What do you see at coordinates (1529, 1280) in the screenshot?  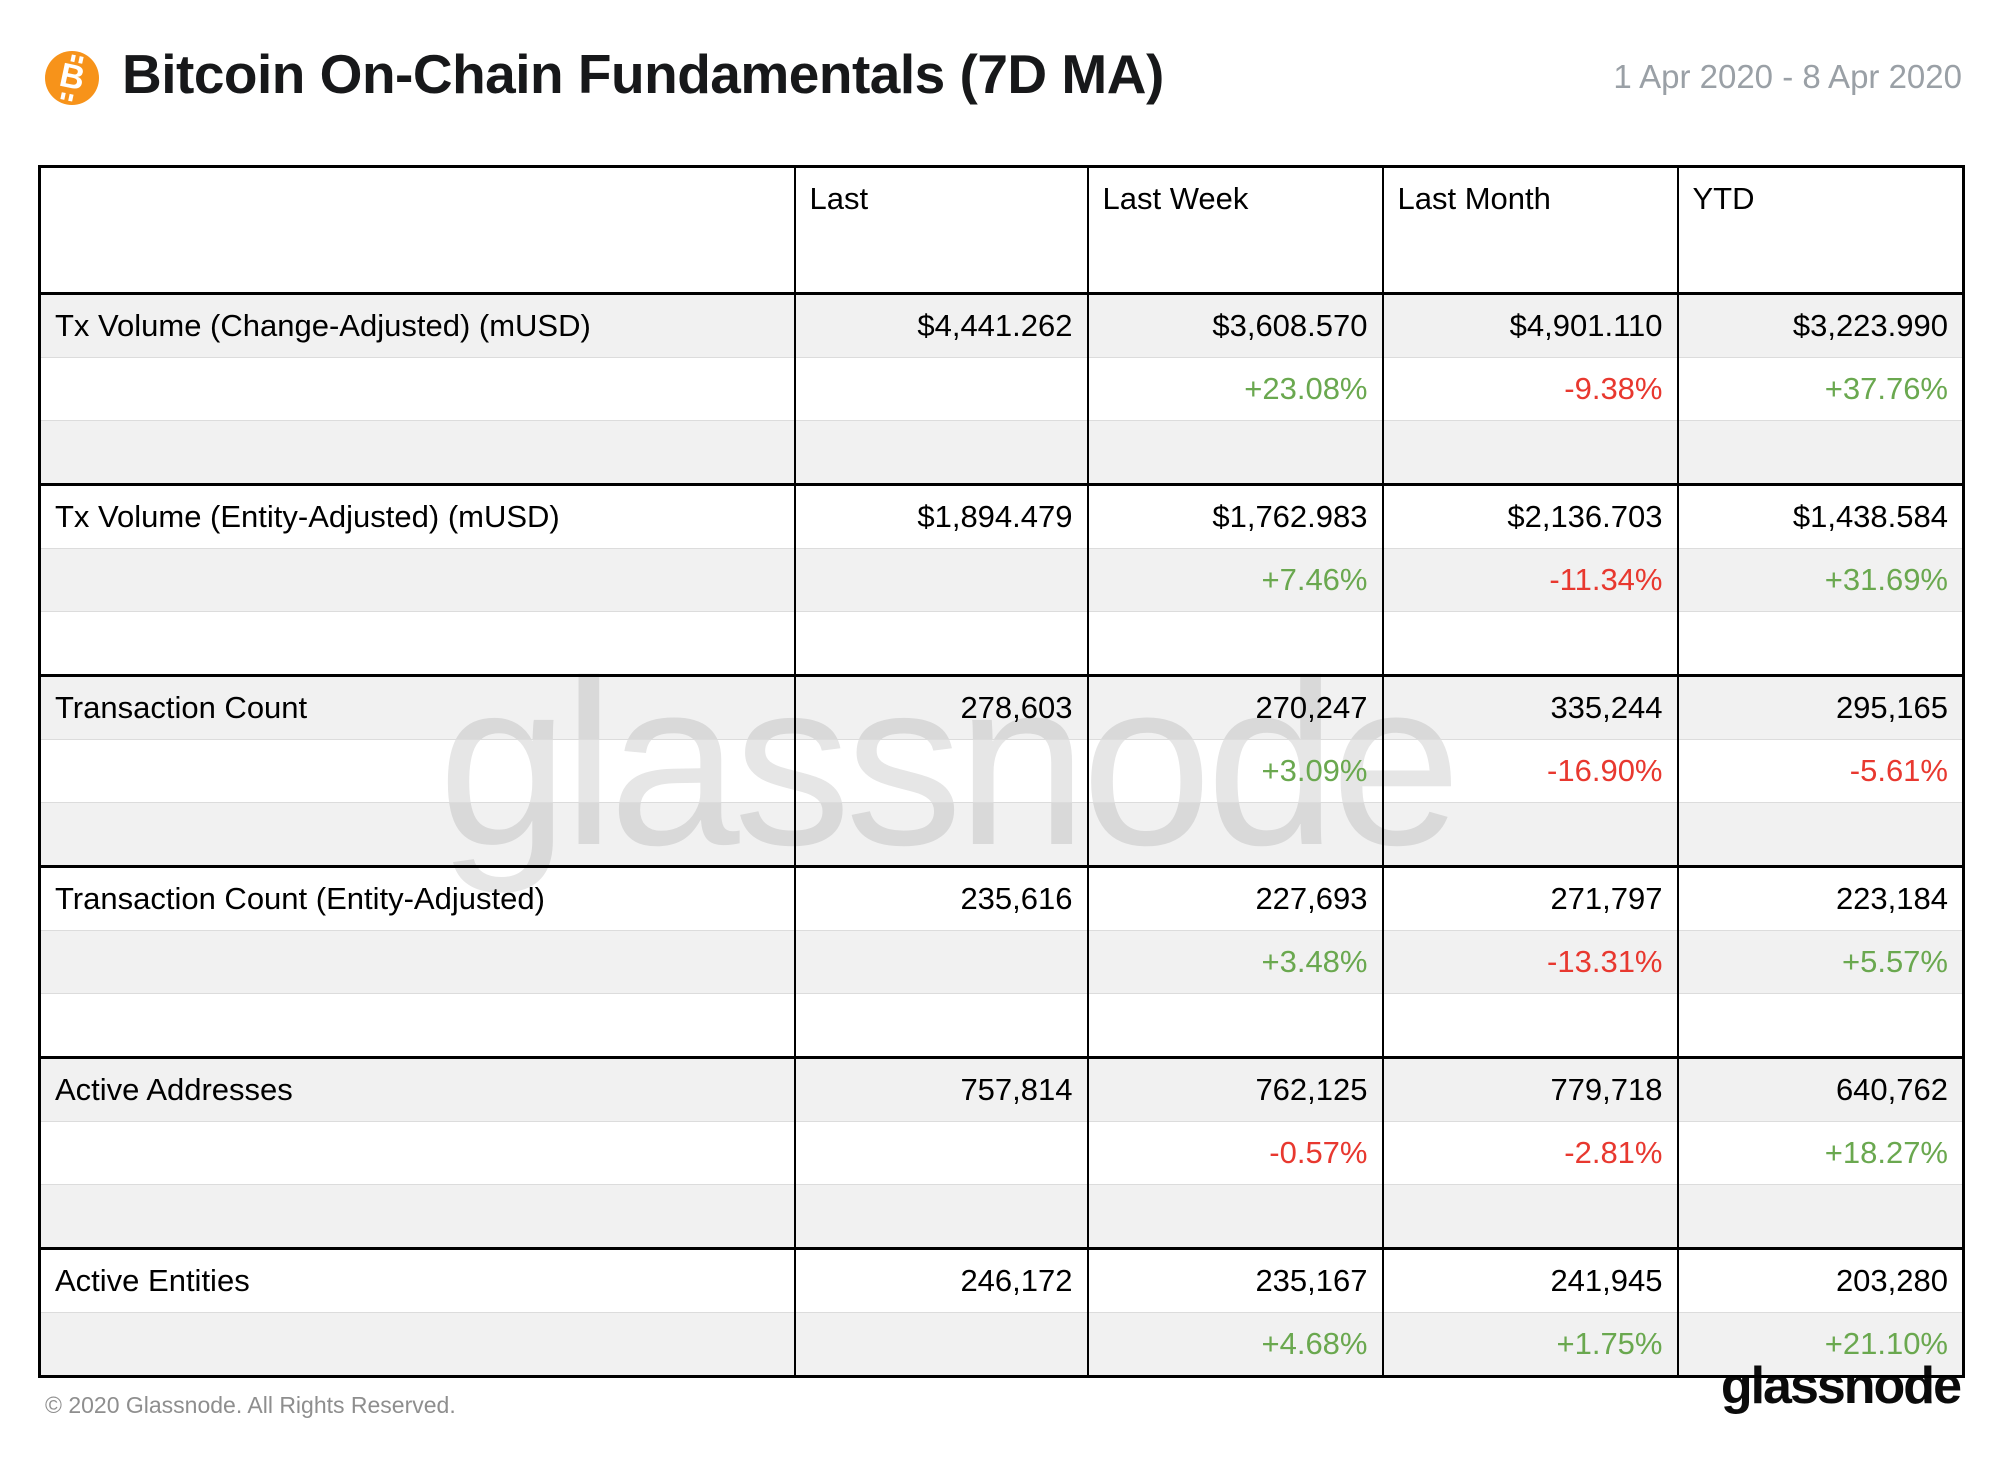 I see `metric-value: 241,945` at bounding box center [1529, 1280].